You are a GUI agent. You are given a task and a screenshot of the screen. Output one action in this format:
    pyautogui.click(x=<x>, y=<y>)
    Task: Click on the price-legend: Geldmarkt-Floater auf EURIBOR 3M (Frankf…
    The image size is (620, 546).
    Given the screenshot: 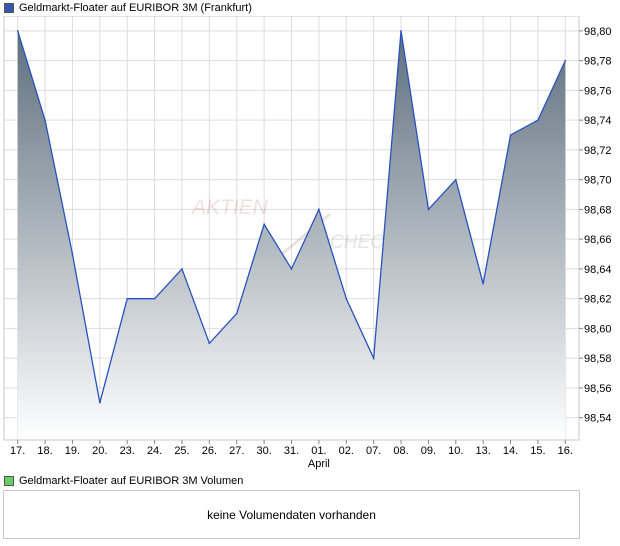 What is the action you would take?
    pyautogui.click(x=128, y=8)
    